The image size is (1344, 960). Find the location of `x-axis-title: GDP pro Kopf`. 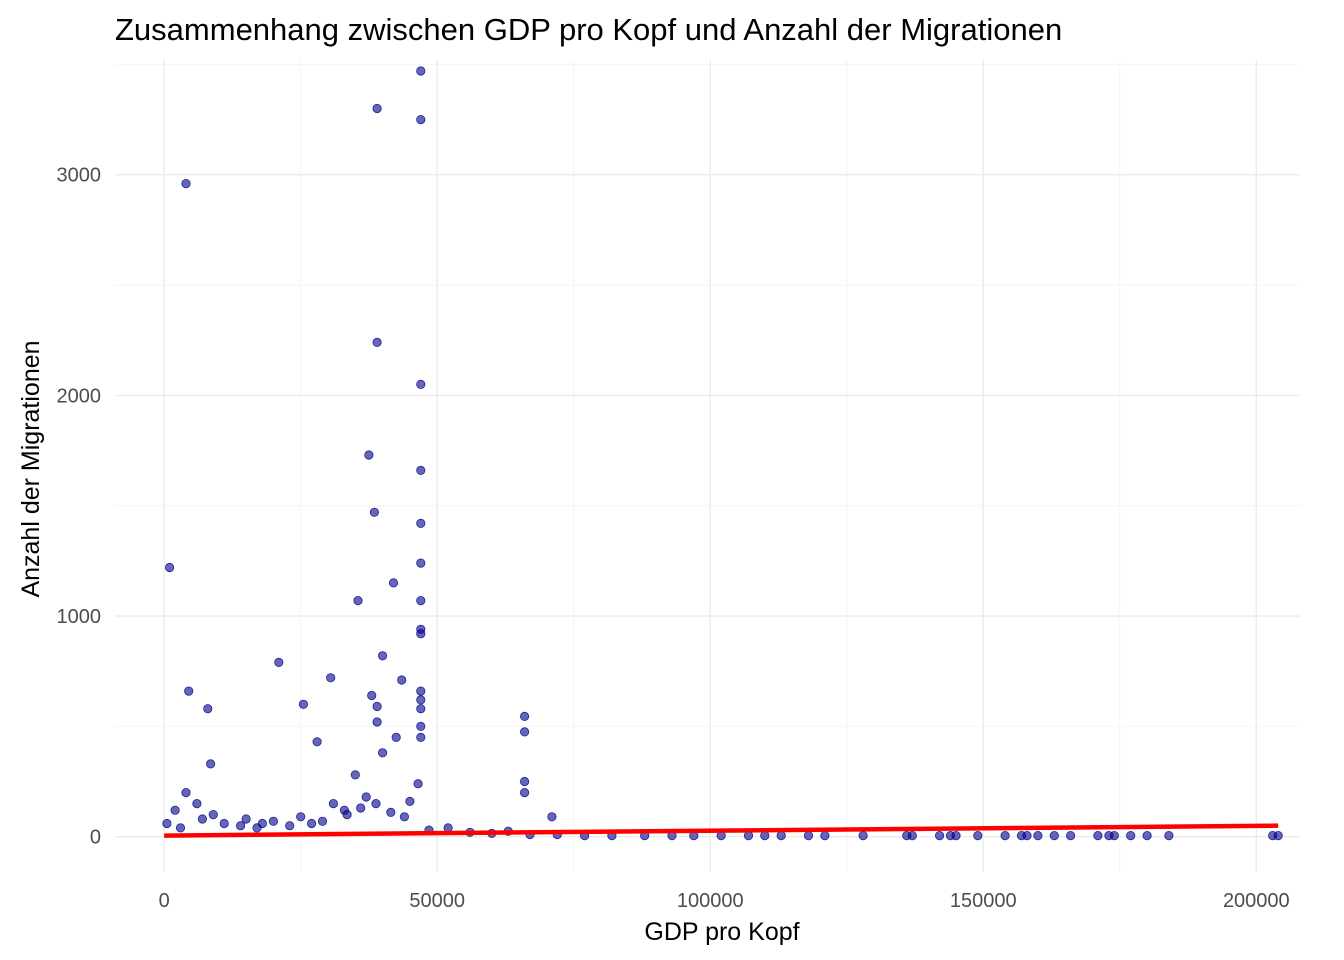

x-axis-title: GDP pro Kopf is located at coordinates (721, 932).